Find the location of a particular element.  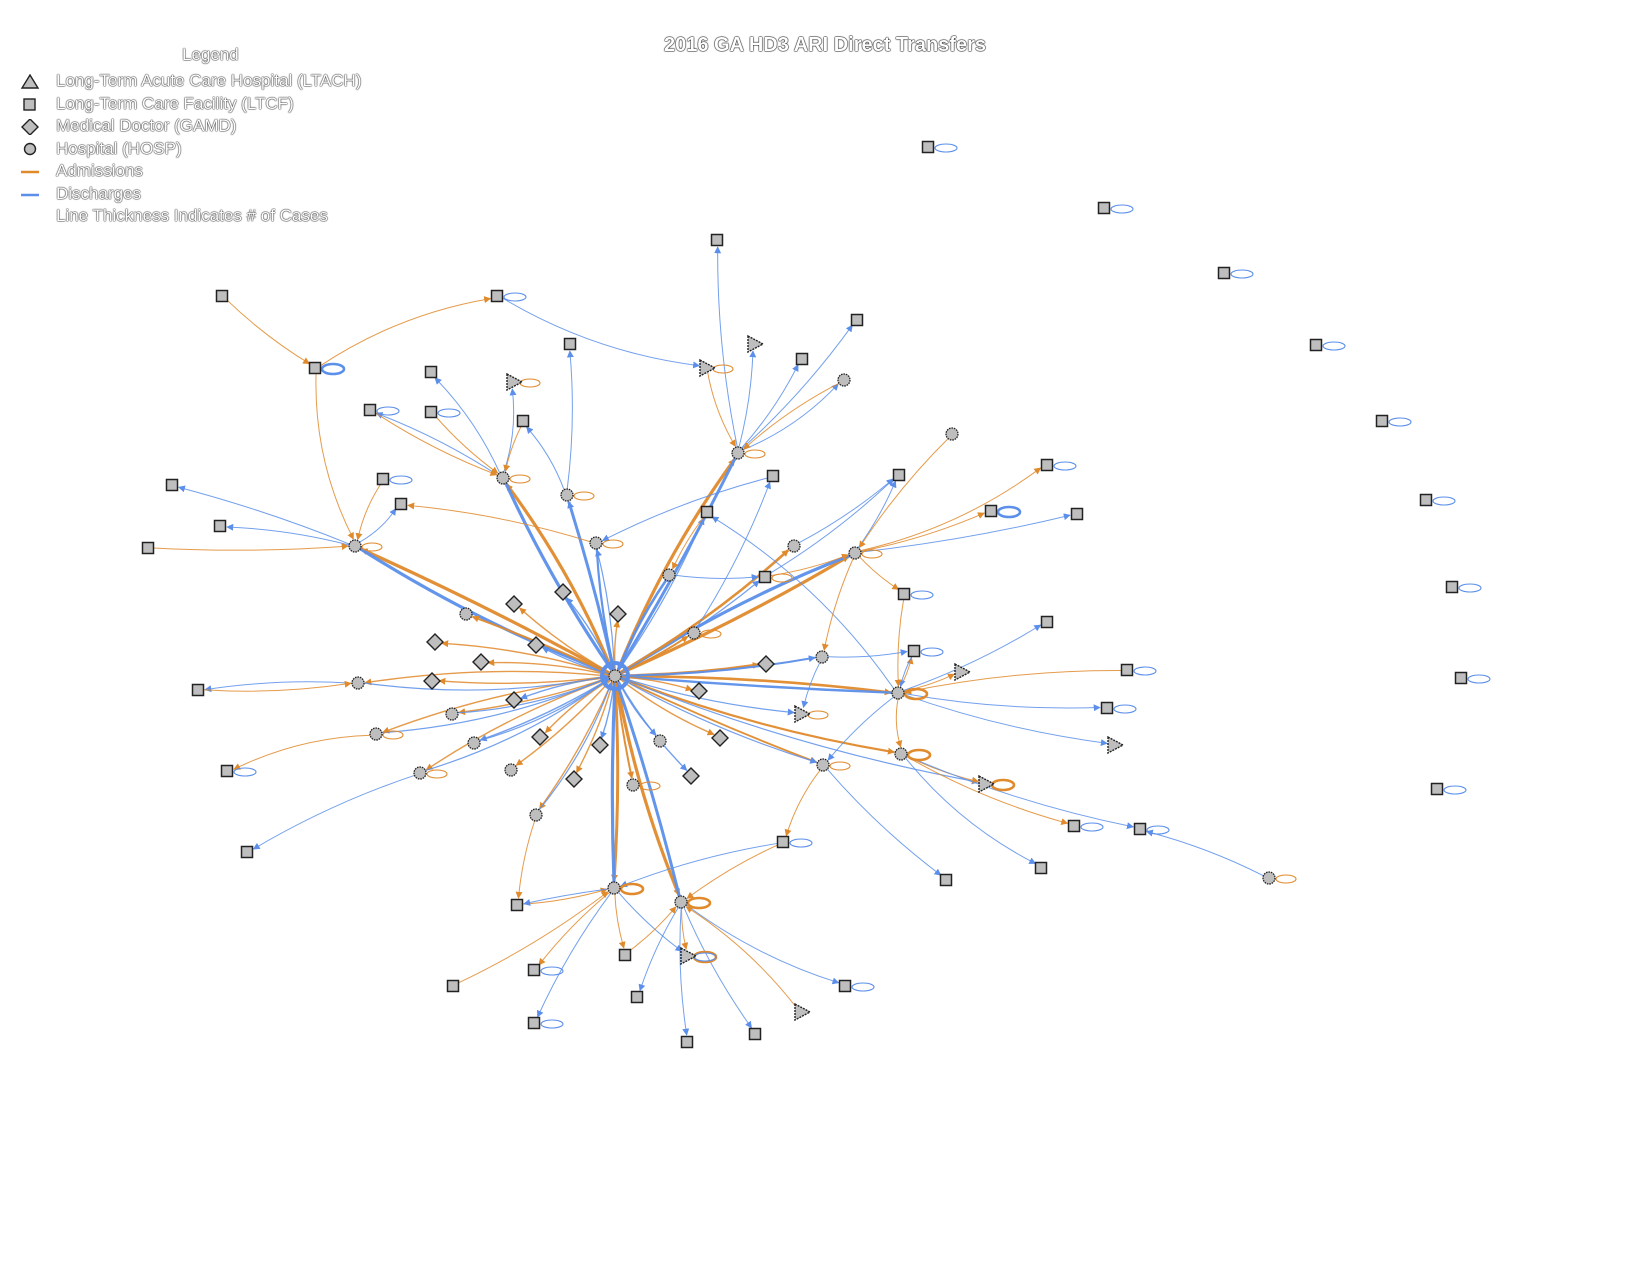

legend-item-discharges: Discharges is located at coordinates (220, 194).